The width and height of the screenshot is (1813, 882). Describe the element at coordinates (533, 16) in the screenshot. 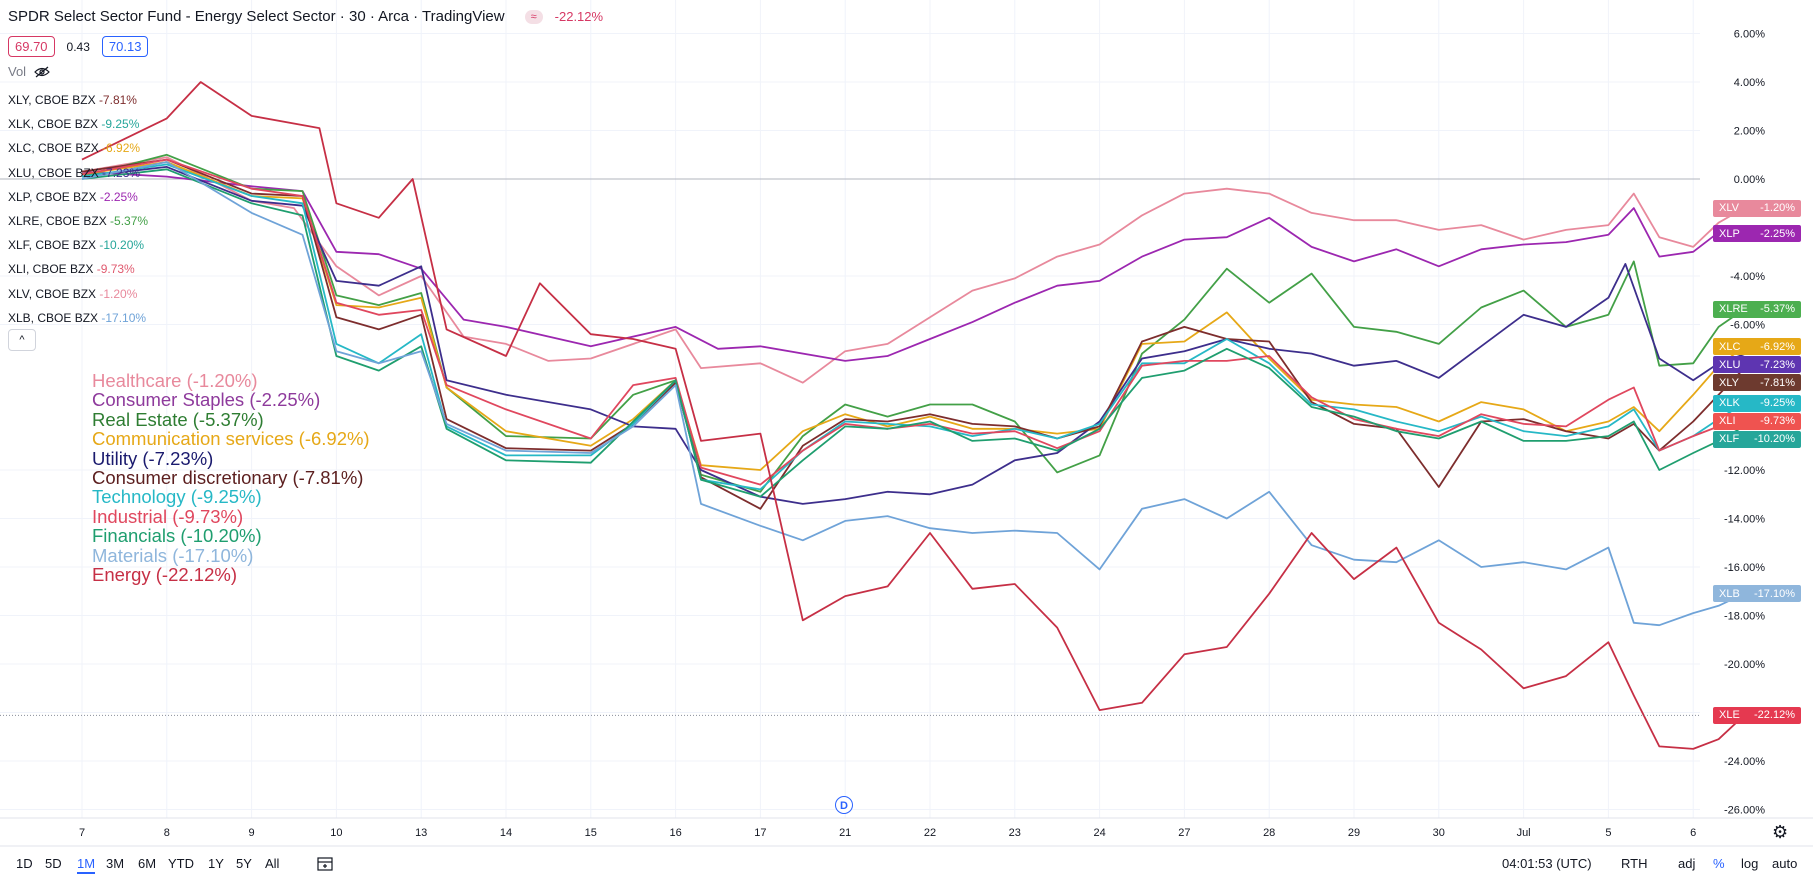

I see `compare-badge: ≈` at that location.